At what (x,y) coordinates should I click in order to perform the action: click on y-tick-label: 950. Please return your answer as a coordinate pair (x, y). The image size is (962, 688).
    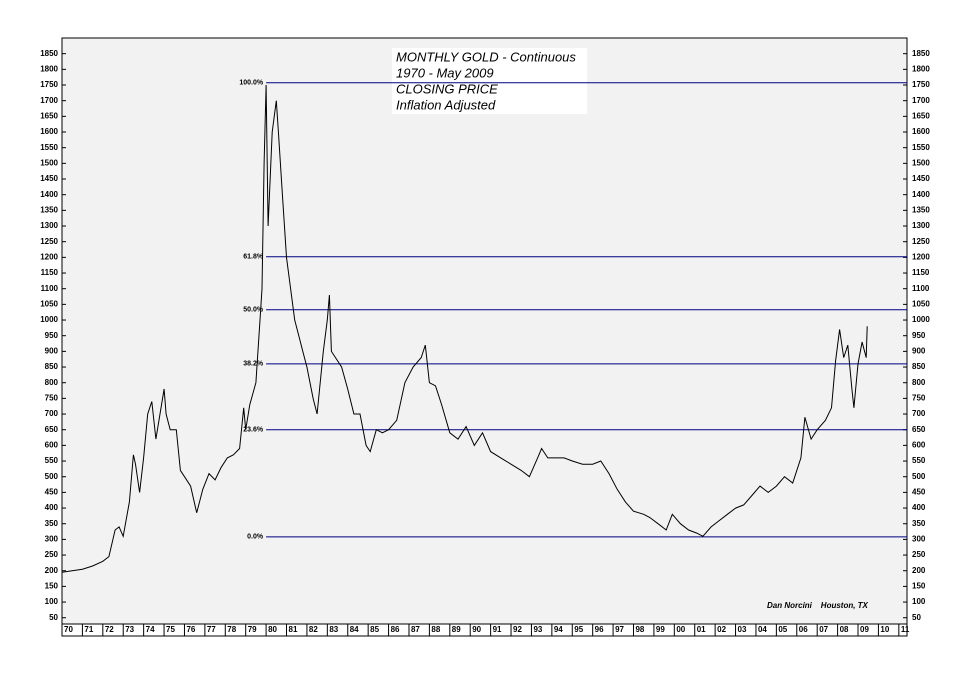
    Looking at the image, I should click on (919, 335).